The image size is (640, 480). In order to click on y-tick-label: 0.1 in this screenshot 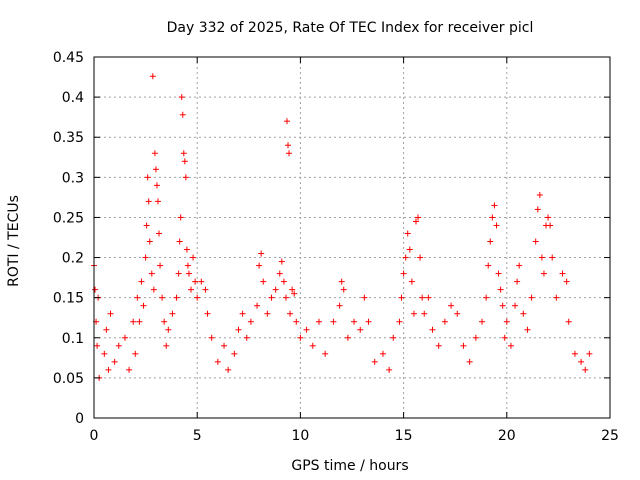, I will do `click(73, 339)`.